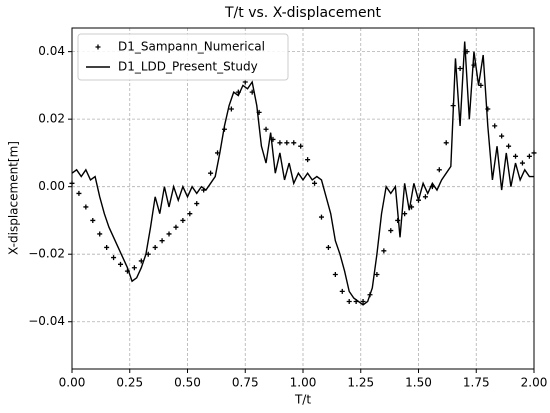  What do you see at coordinates (302, 13) in the screenshot?
I see `chart-title: T/t vs. X-displacement` at bounding box center [302, 13].